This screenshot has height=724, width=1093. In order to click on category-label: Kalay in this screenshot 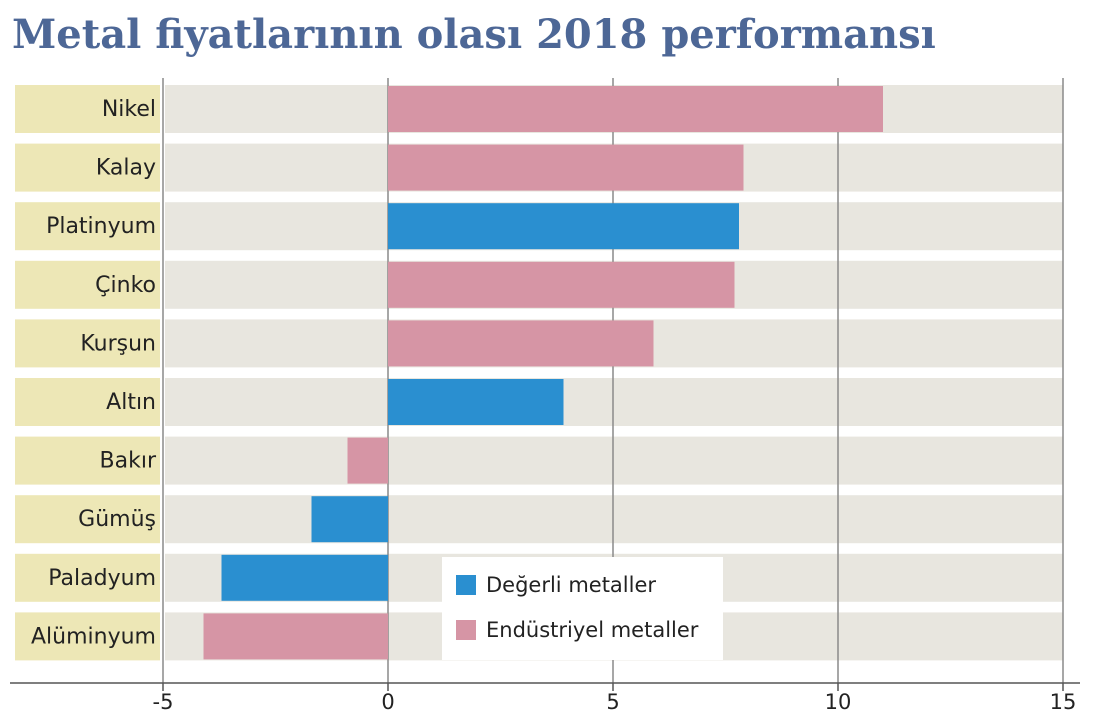, I will do `click(126, 168)`.